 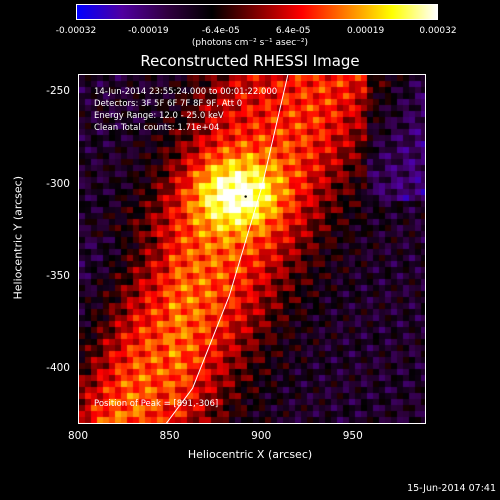 I want to click on colorbar-tick-label: 6.4e-05, so click(x=293, y=31).